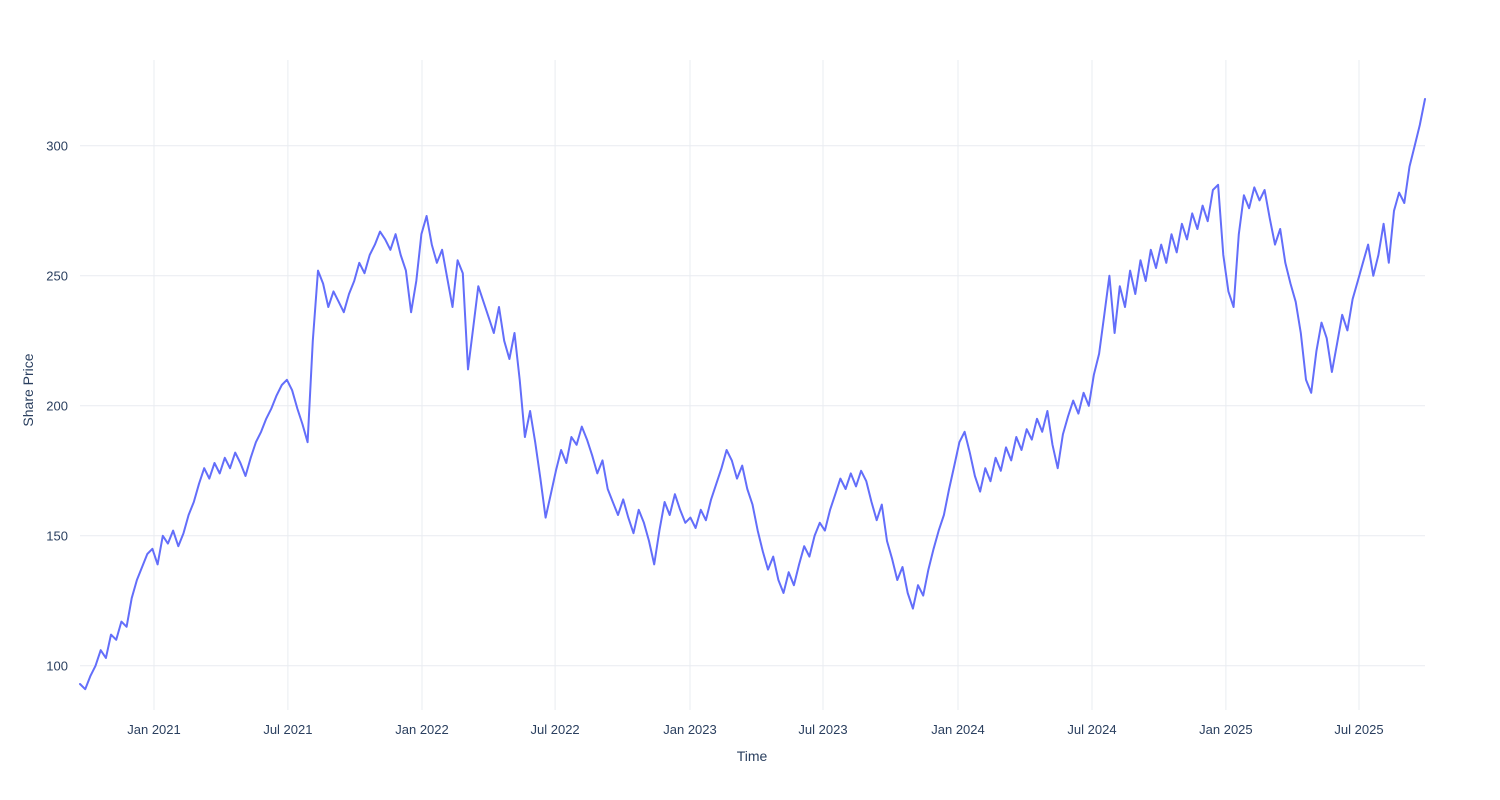 The image size is (1500, 800). What do you see at coordinates (57, 665) in the screenshot?
I see `y-tick-label: 100` at bounding box center [57, 665].